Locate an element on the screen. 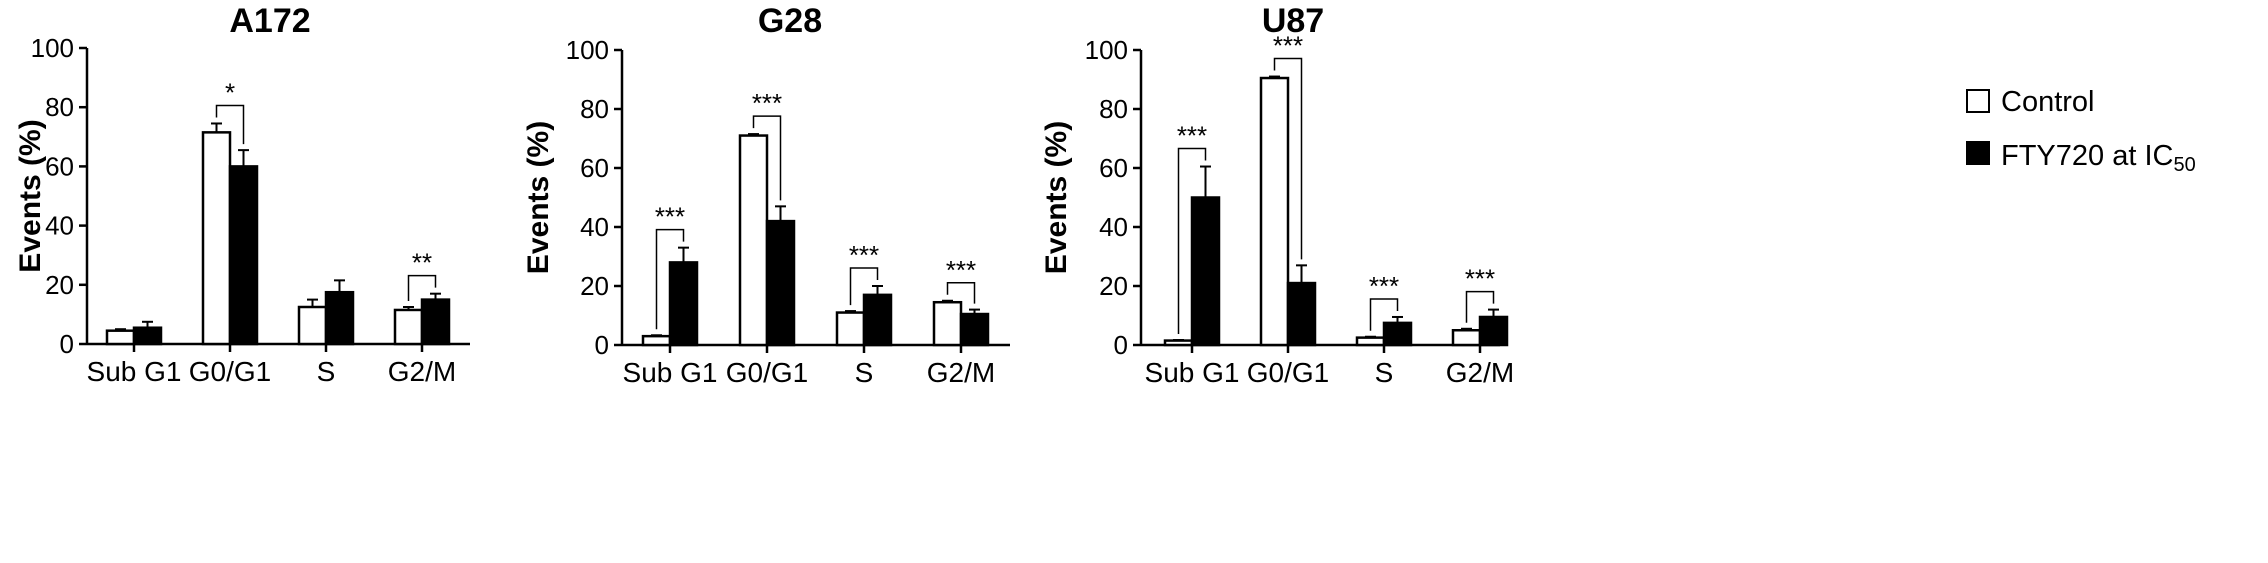 This screenshot has width=2268, height=563. legend-label-fty720: FTY720 at IC50 is located at coordinates (2098, 158).